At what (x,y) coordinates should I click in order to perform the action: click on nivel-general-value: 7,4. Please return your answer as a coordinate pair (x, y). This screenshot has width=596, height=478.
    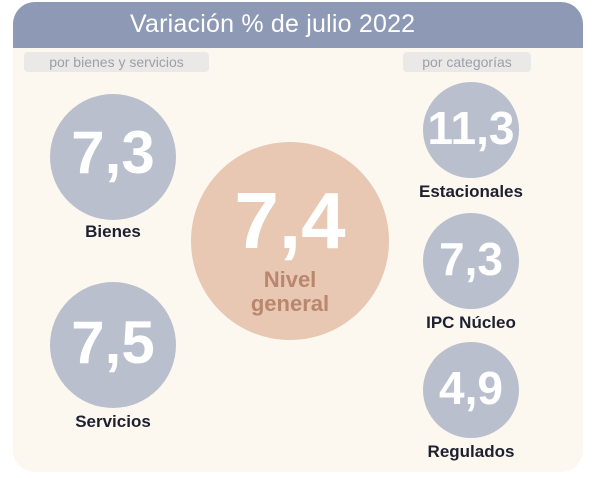
    Looking at the image, I should click on (290, 220).